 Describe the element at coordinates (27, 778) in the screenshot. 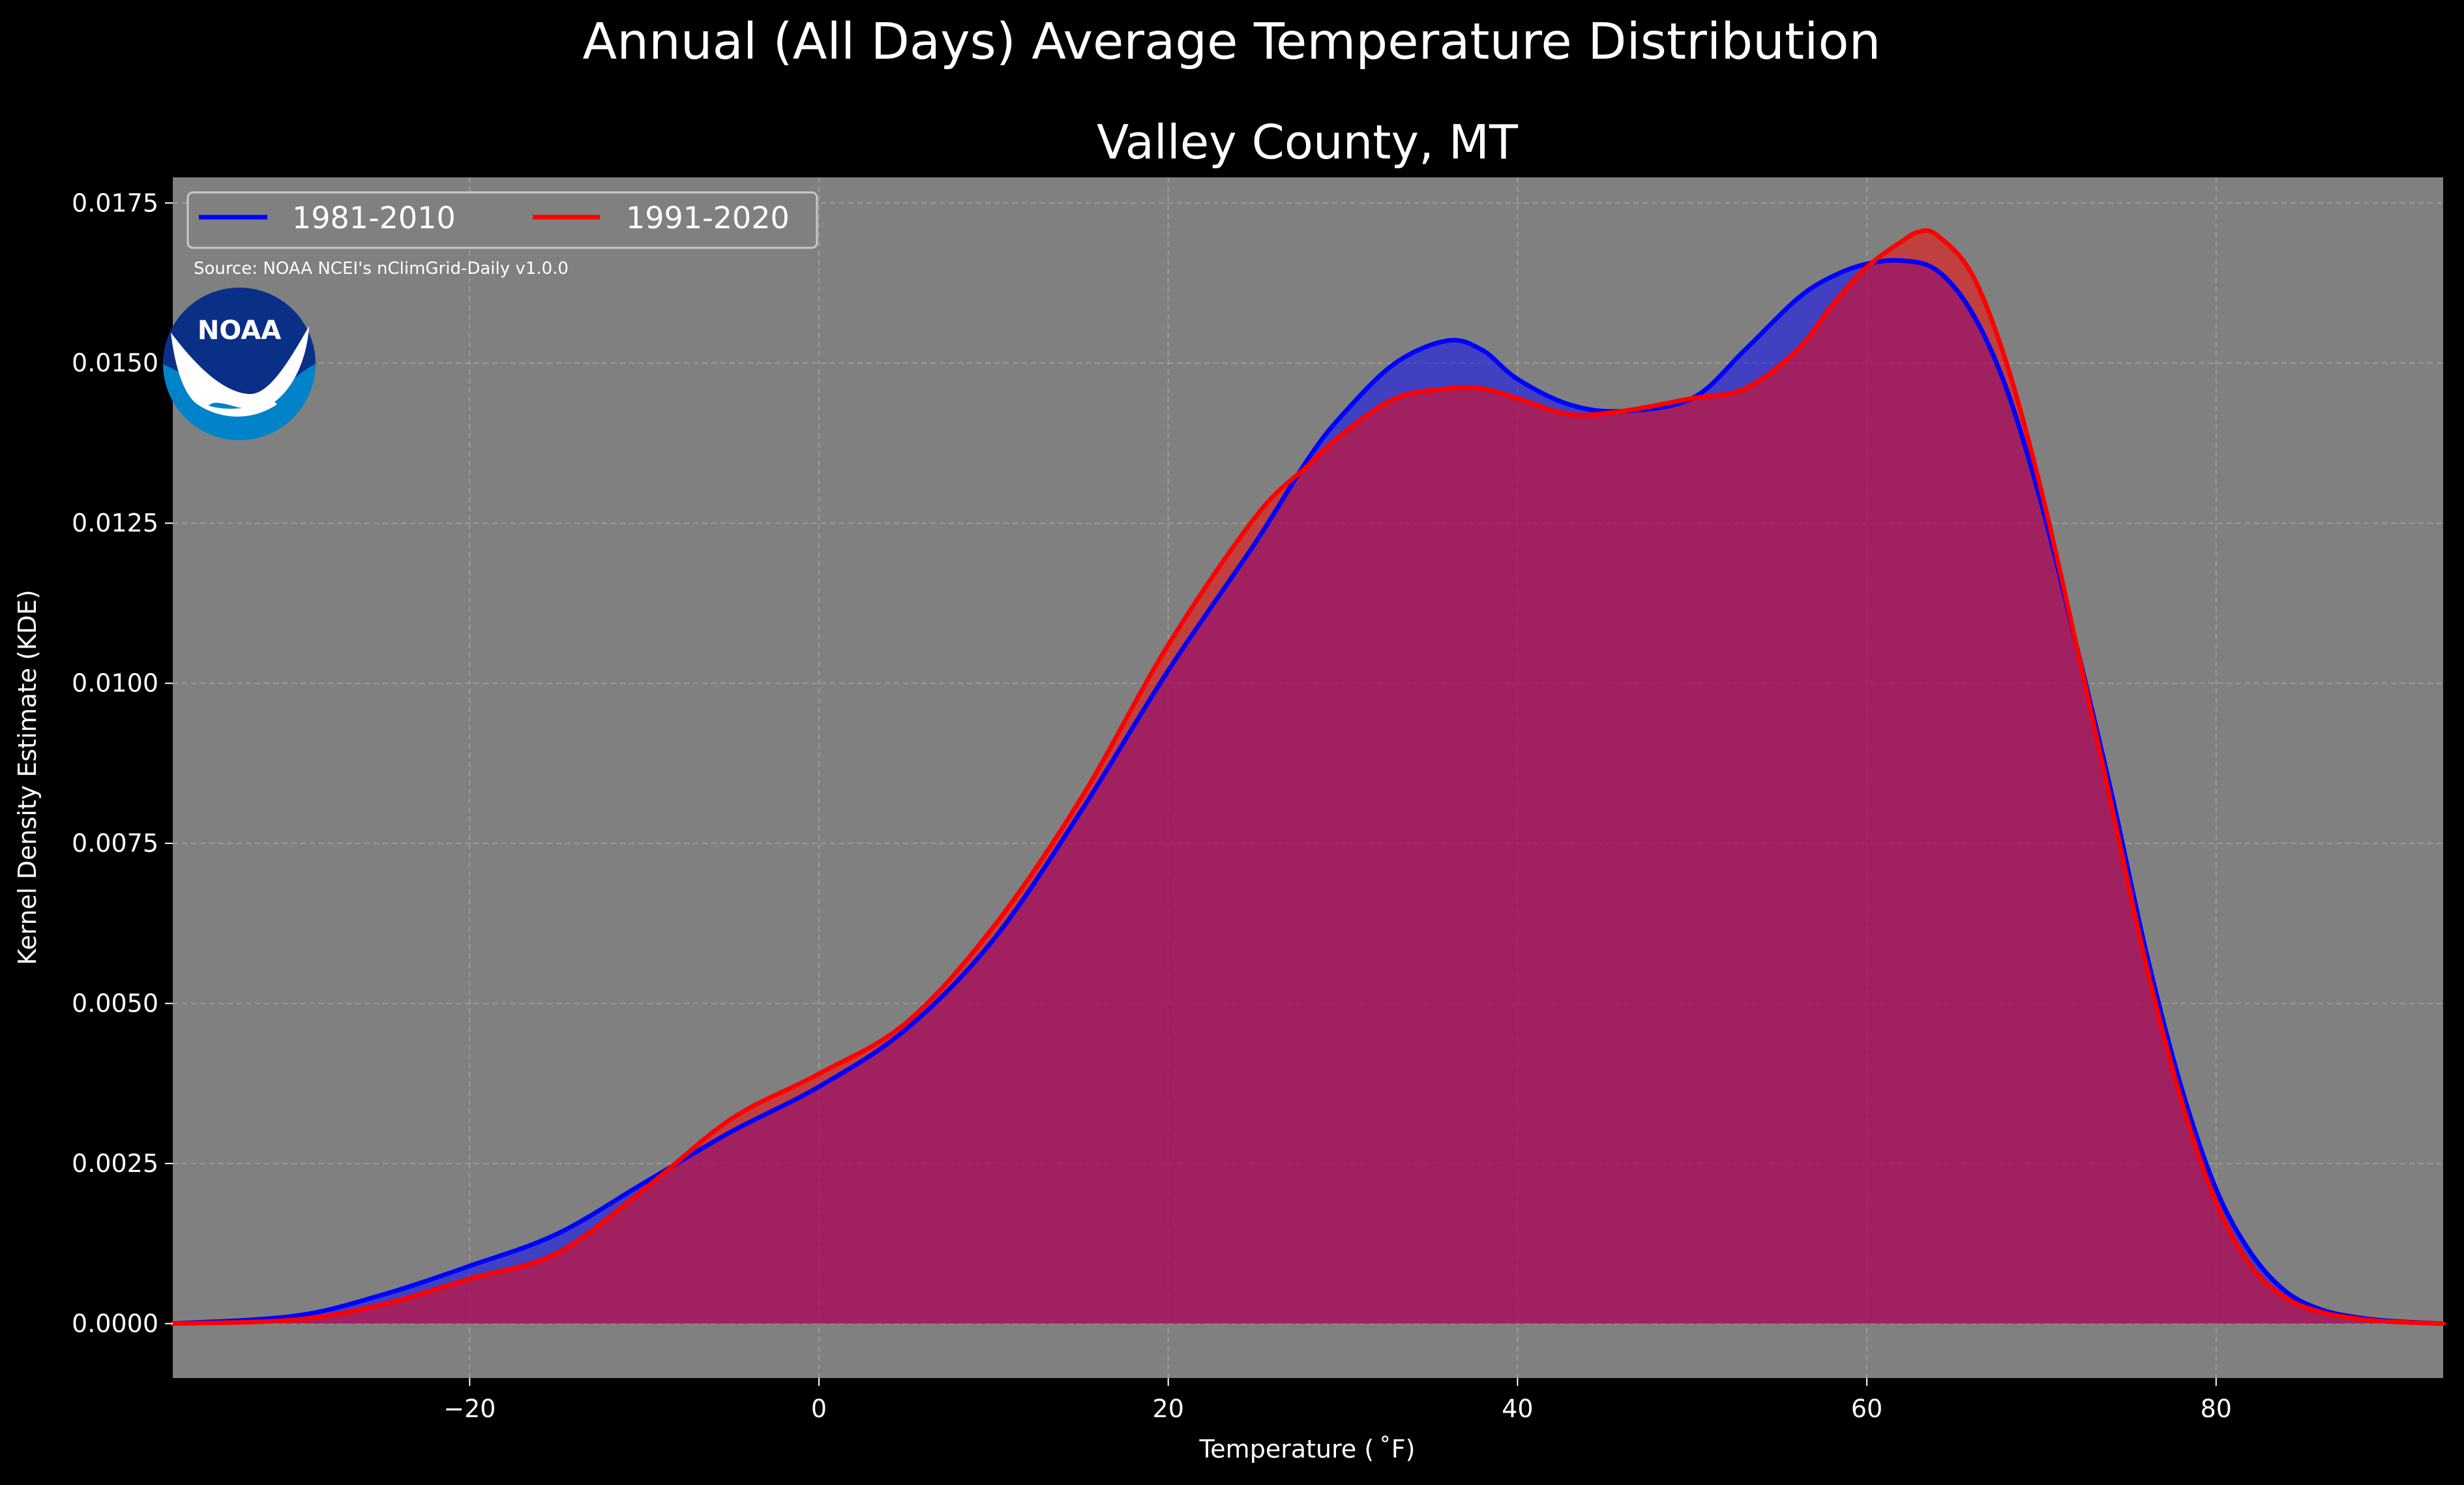

I see `y-axis-label: Kernel Density Estimate (KDE)` at that location.